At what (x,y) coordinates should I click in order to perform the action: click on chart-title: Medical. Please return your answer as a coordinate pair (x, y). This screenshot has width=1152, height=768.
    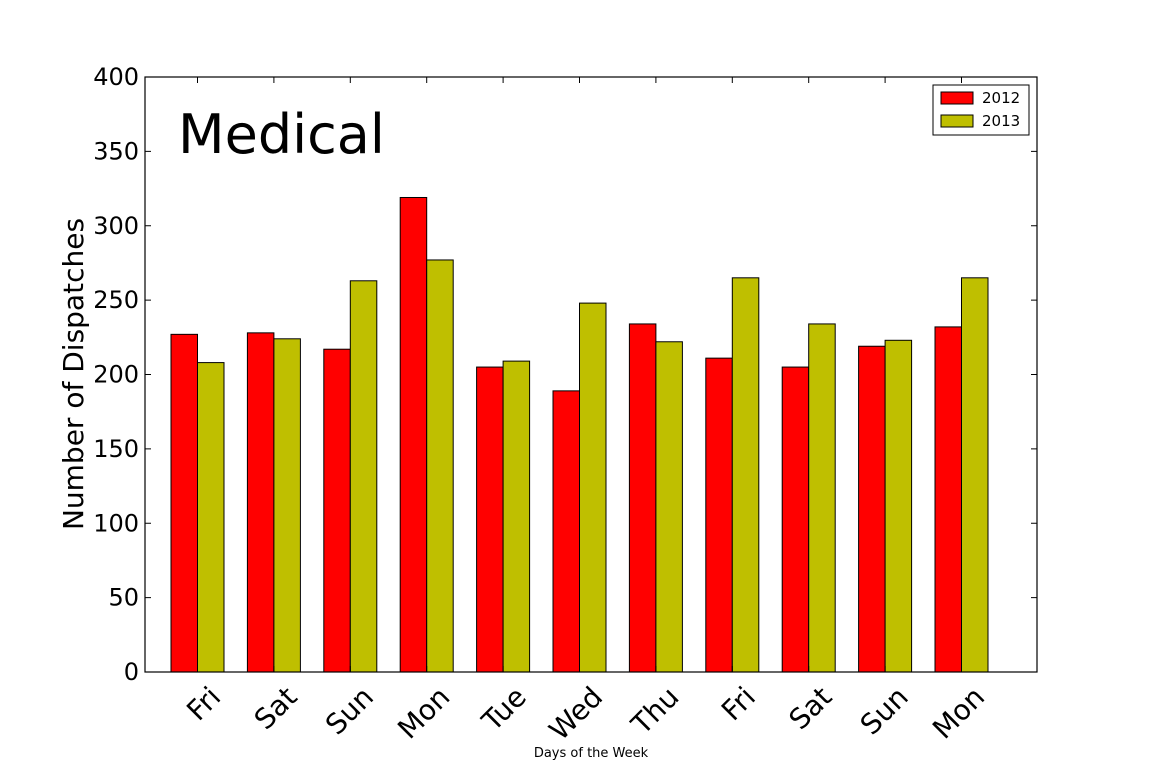
    Looking at the image, I should click on (281, 134).